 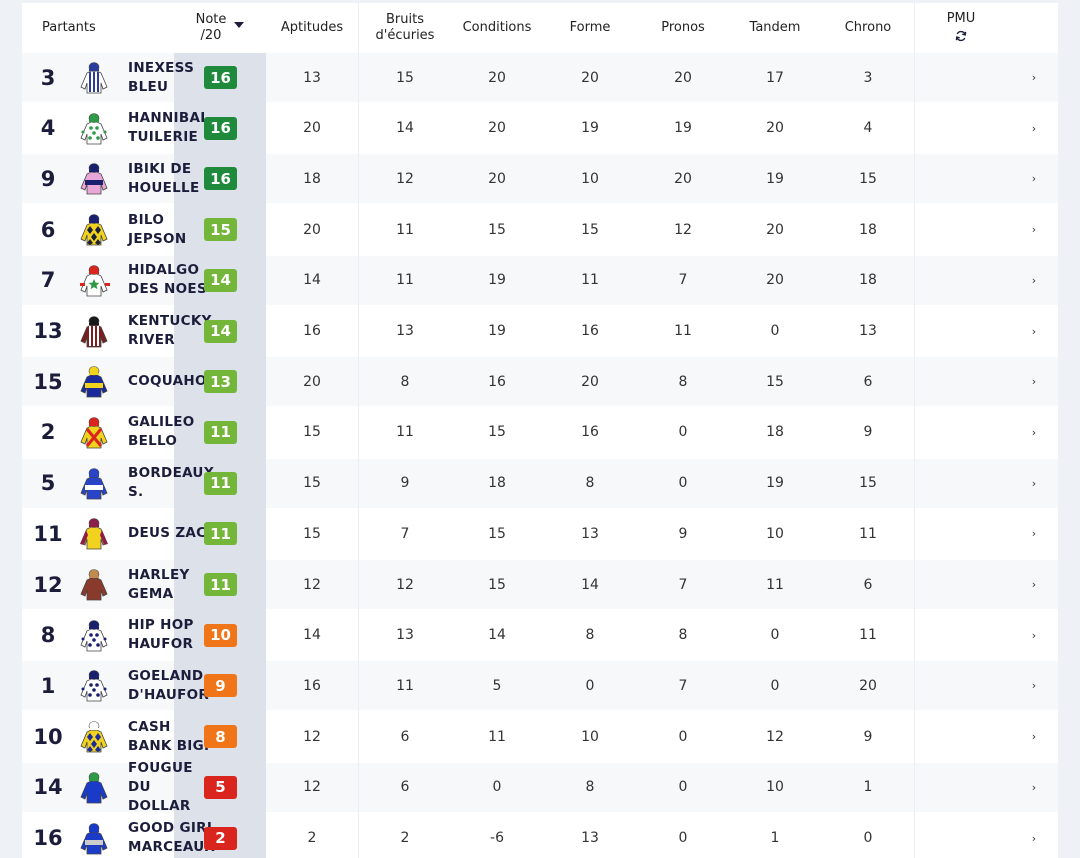 I want to click on conditions-value: 16, so click(x=497, y=381).